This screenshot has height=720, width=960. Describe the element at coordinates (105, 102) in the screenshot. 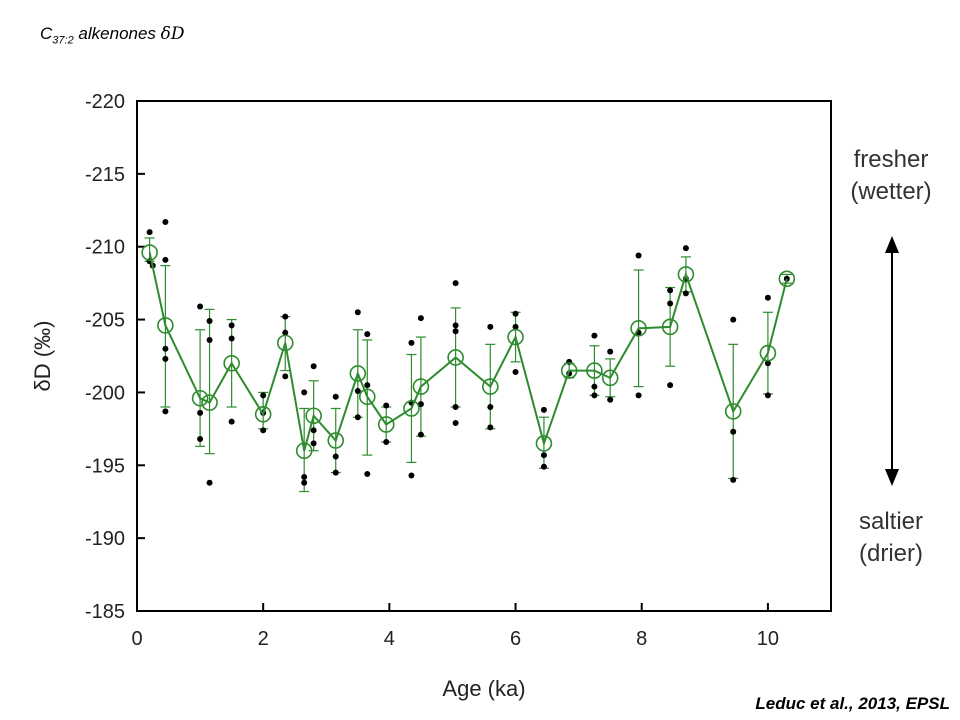

I see `y-tick-label: -220` at that location.